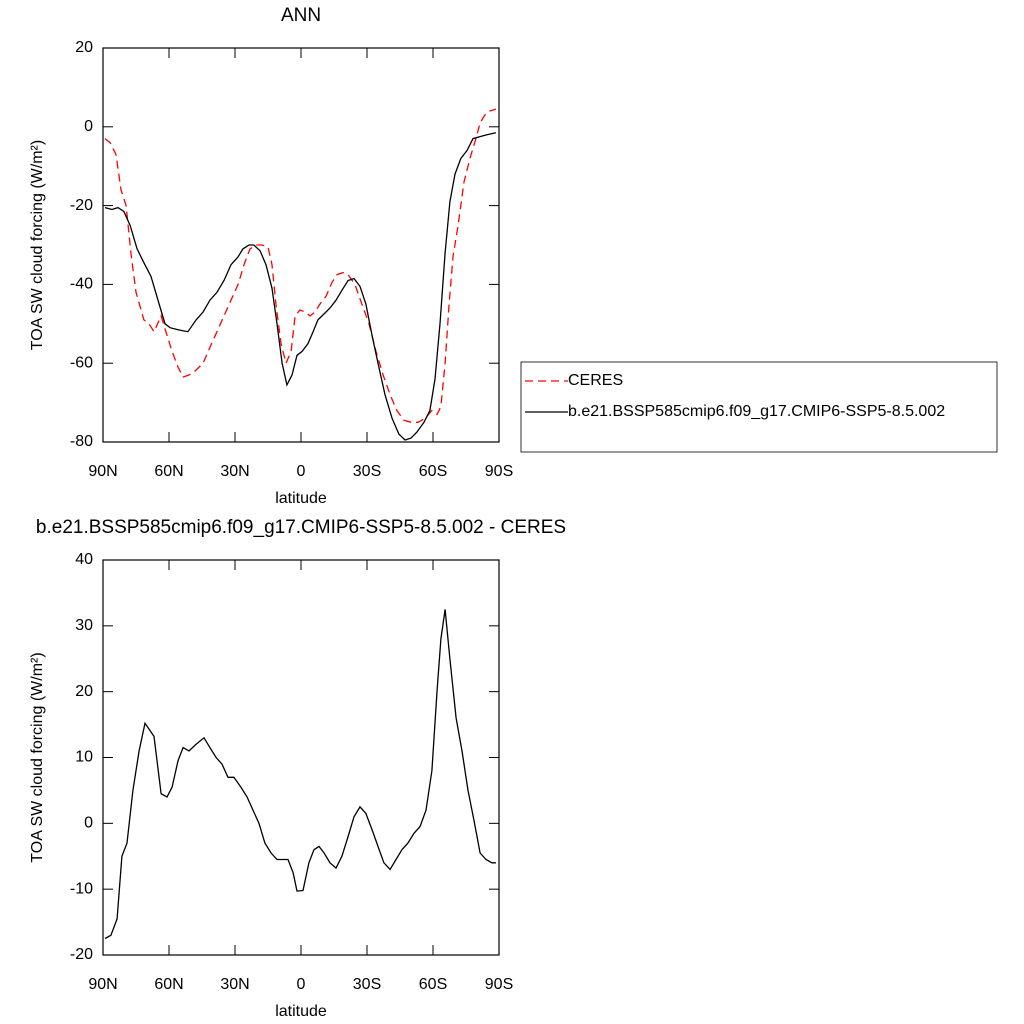 The width and height of the screenshot is (1024, 1024). What do you see at coordinates (81, 284) in the screenshot?
I see `y-tick-label: -40` at bounding box center [81, 284].